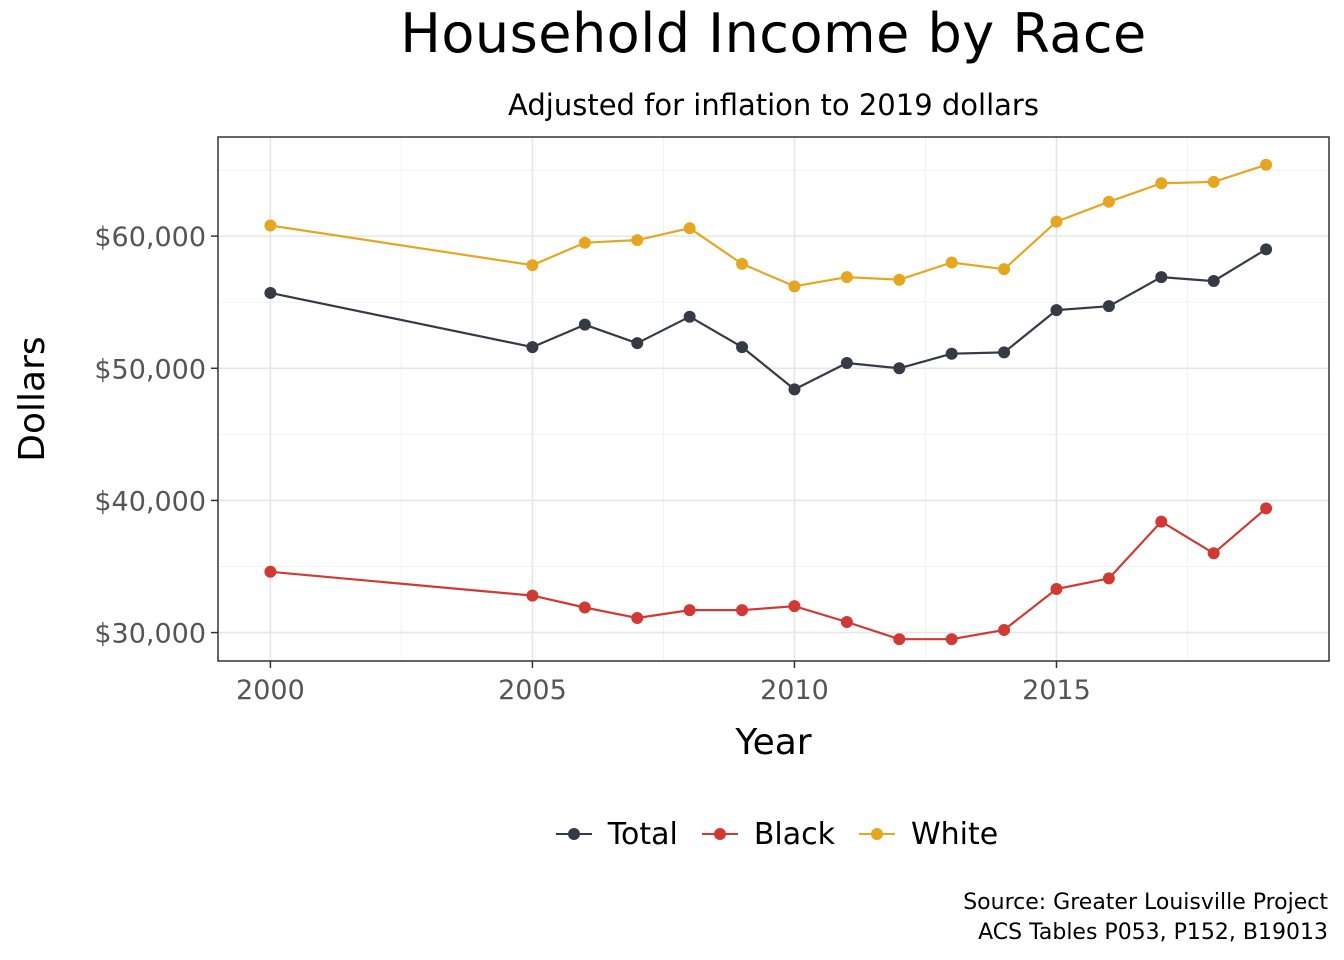 The image size is (1344, 960). What do you see at coordinates (955, 834) in the screenshot?
I see `legend-label-white: White` at bounding box center [955, 834].